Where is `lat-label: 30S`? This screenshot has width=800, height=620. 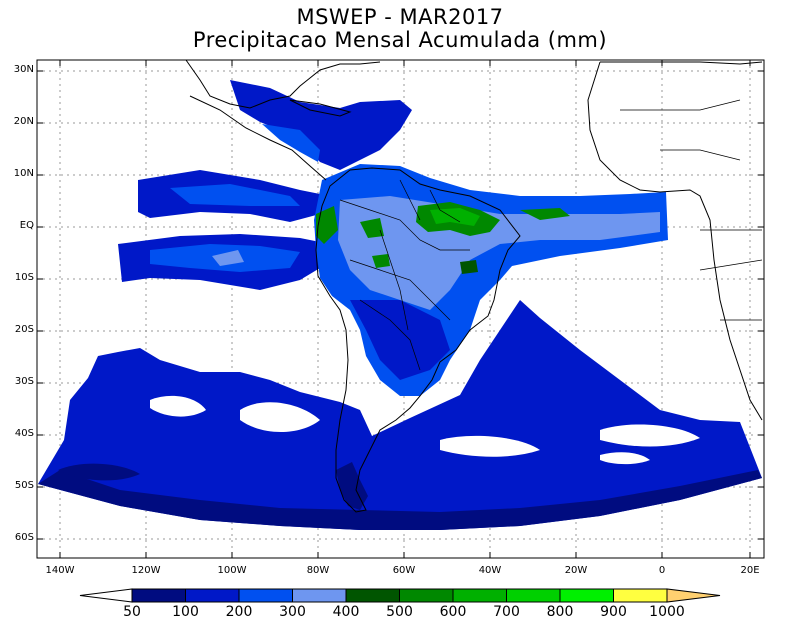
lat-label: 30S is located at coordinates (24, 381).